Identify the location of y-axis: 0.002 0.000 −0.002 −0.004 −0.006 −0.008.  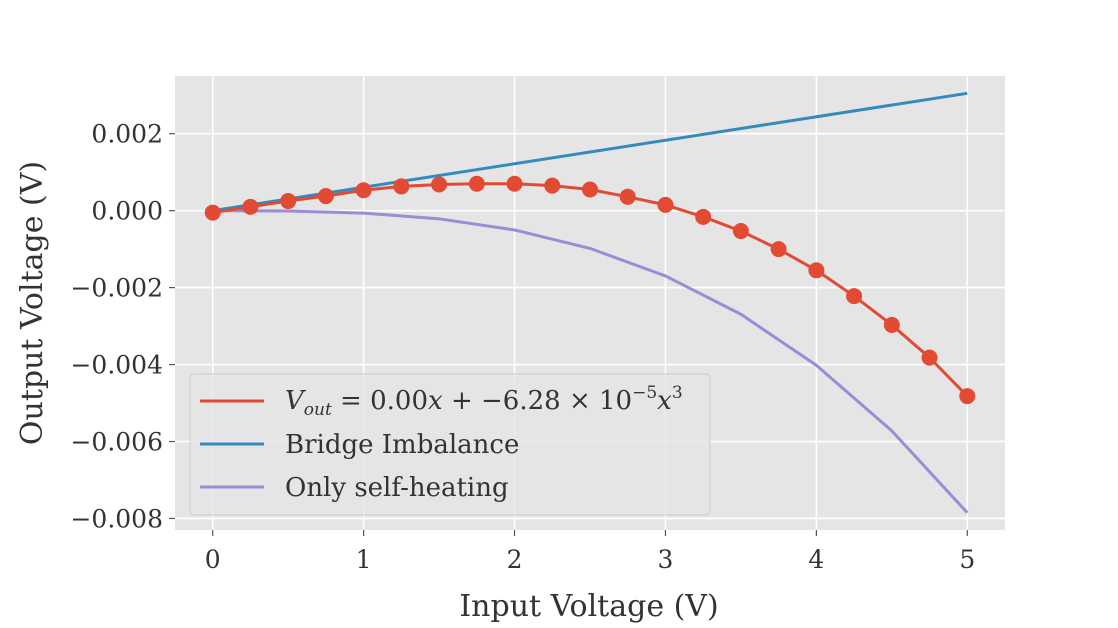
(122, 326).